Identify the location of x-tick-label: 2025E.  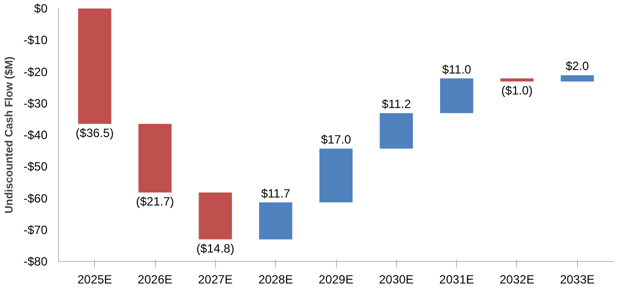
(94, 279).